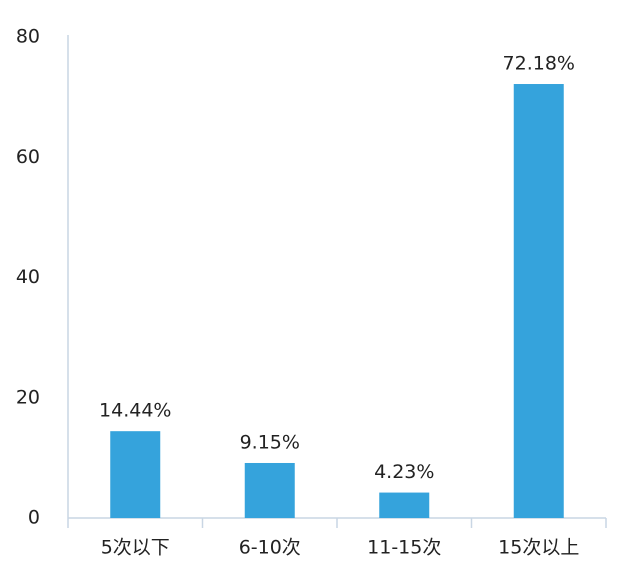  What do you see at coordinates (538, 548) in the screenshot?
I see `x-tick-label: 15次以上` at bounding box center [538, 548].